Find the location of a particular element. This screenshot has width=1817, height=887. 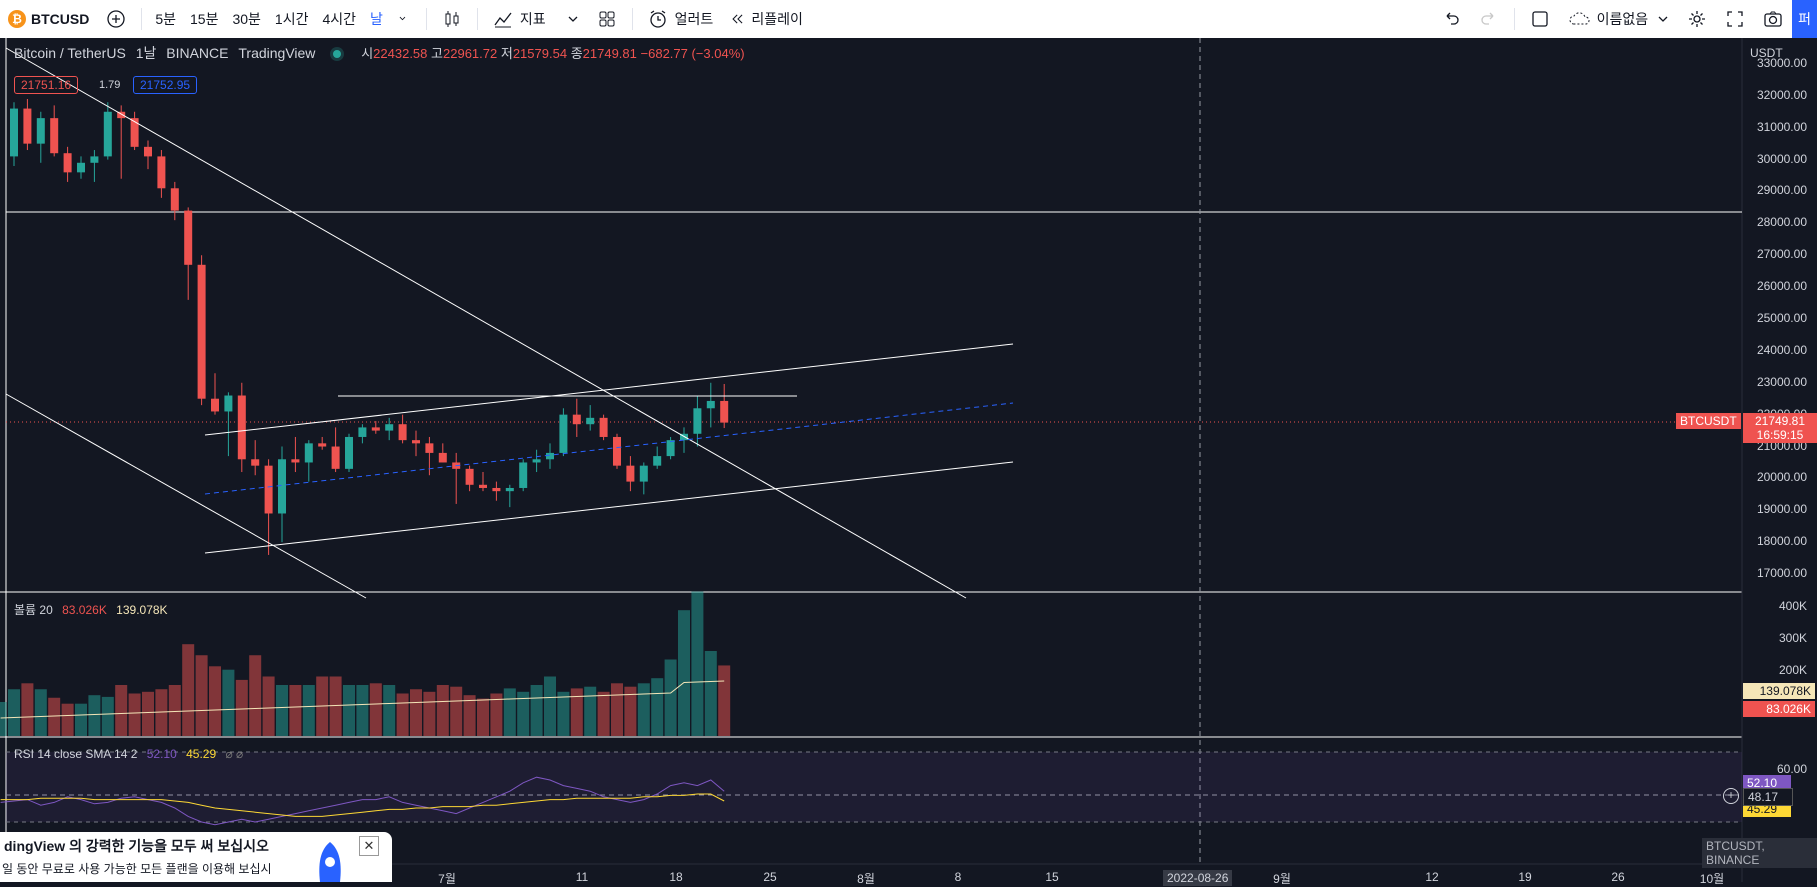

price-tick: 28000.00 is located at coordinates (1781, 222).